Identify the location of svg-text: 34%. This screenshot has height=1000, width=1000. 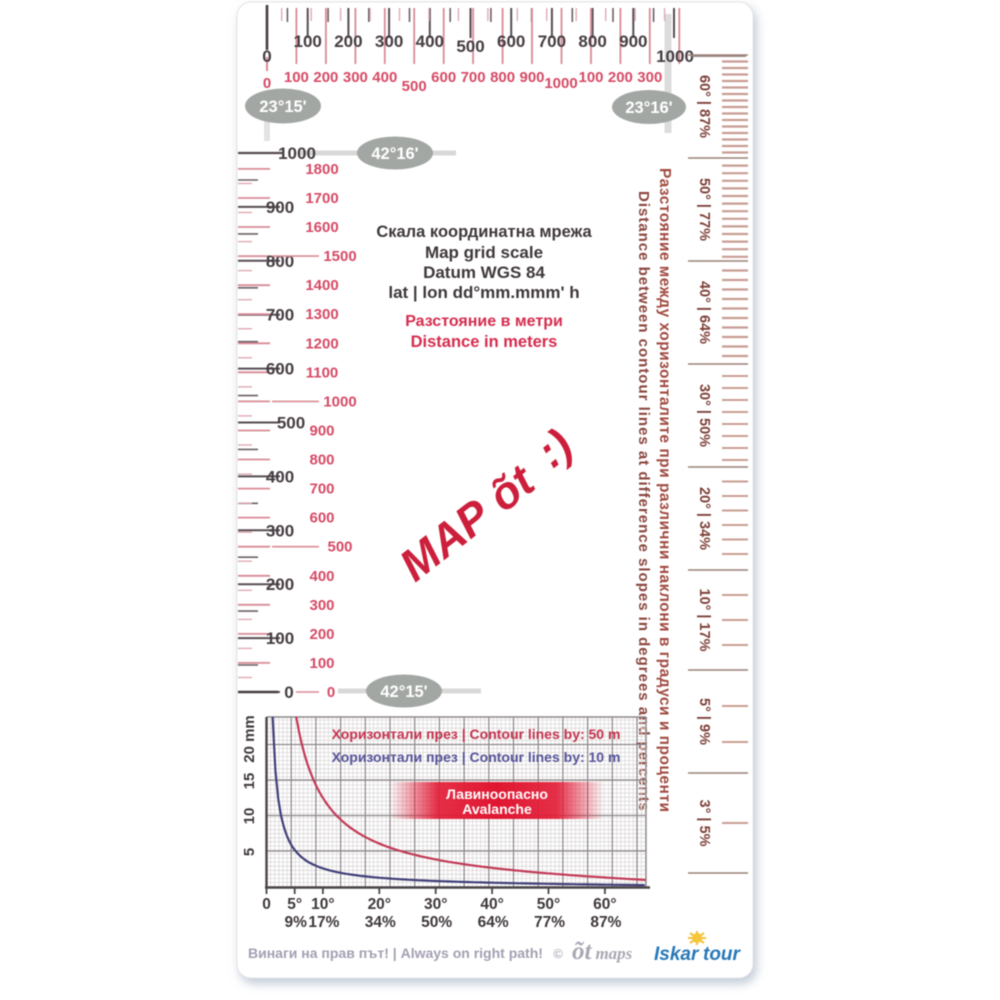
(380, 922).